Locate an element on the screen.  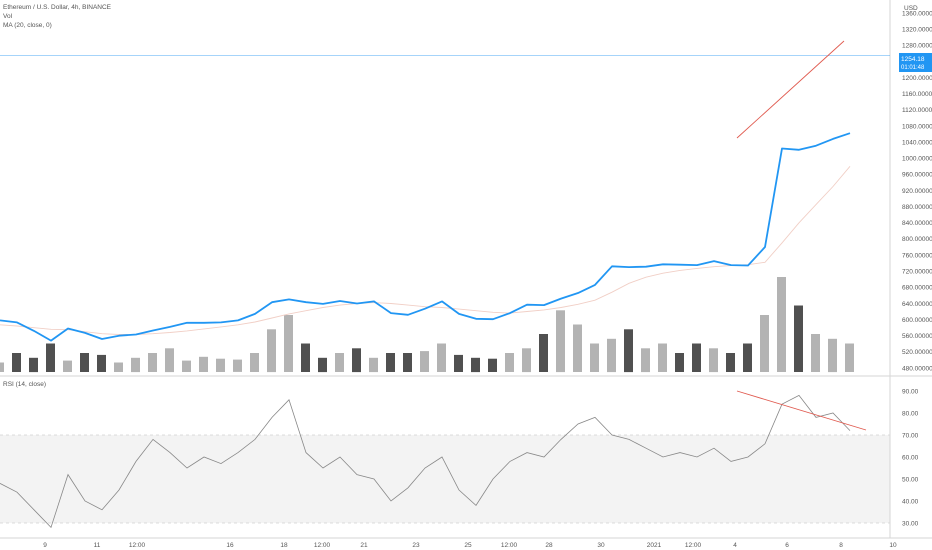
price-trendline is located at coordinates (790, 89).